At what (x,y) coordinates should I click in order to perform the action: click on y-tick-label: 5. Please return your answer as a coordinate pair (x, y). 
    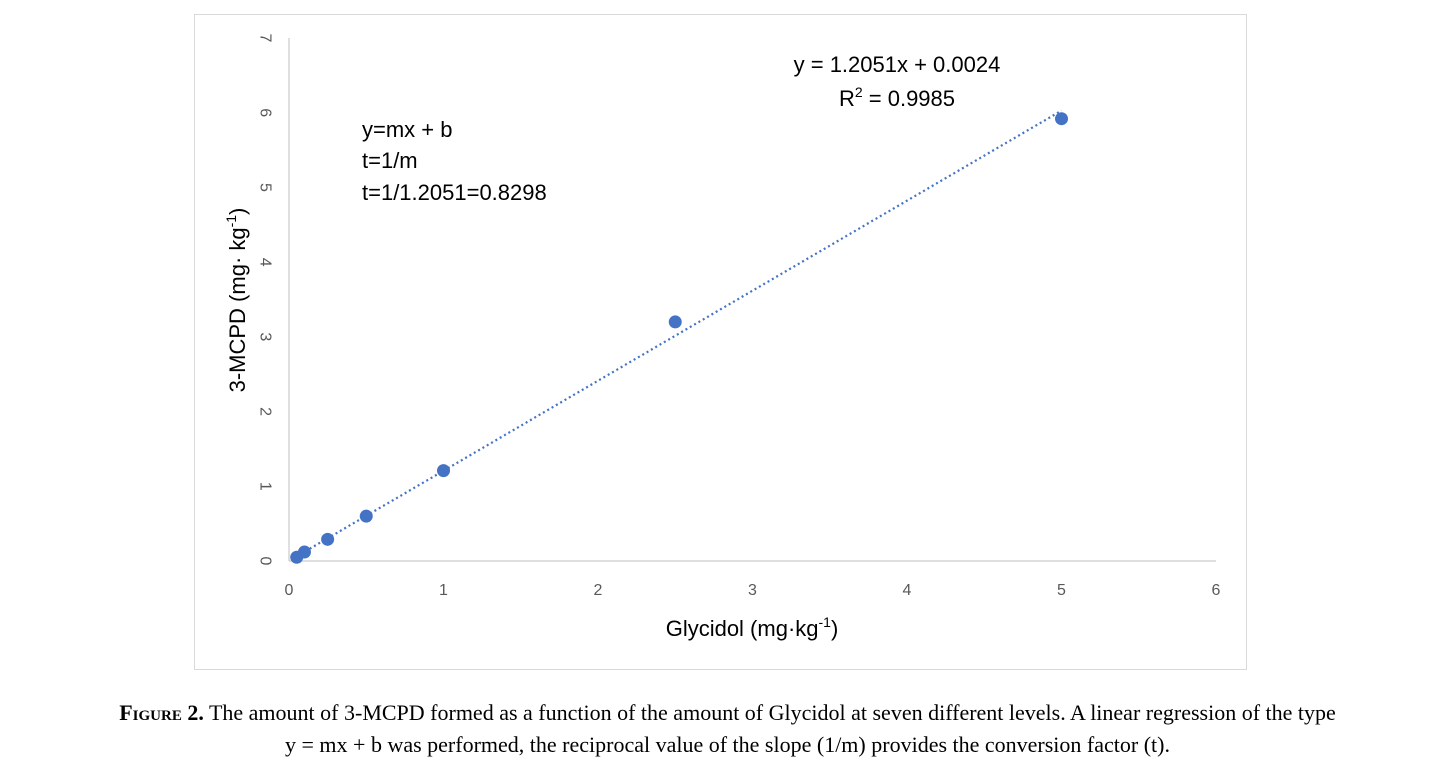
    Looking at the image, I should click on (265, 187).